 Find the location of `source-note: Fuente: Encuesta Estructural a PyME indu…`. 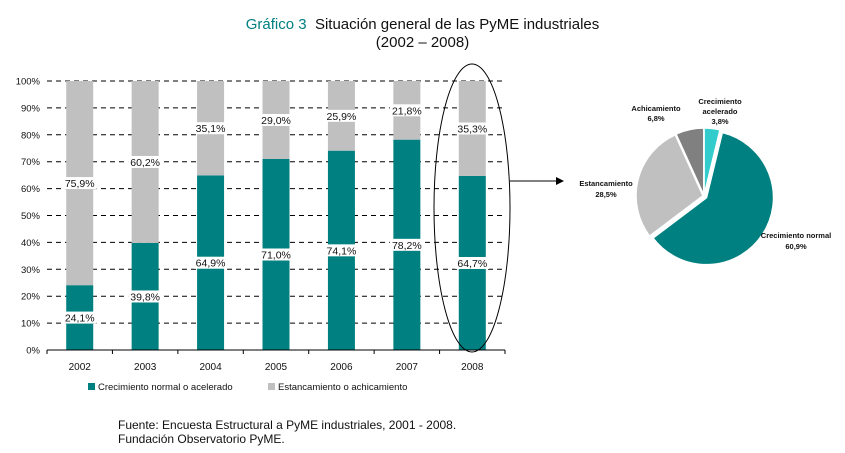

source-note: Fuente: Encuesta Estructural a PyME indu… is located at coordinates (287, 432).